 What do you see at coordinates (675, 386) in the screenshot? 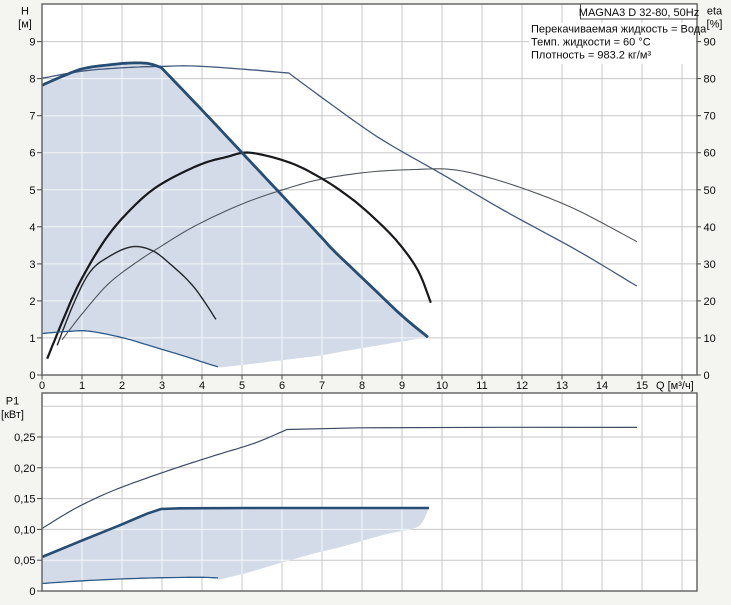
I see `svg-text: Q [м³/ч]` at bounding box center [675, 386].